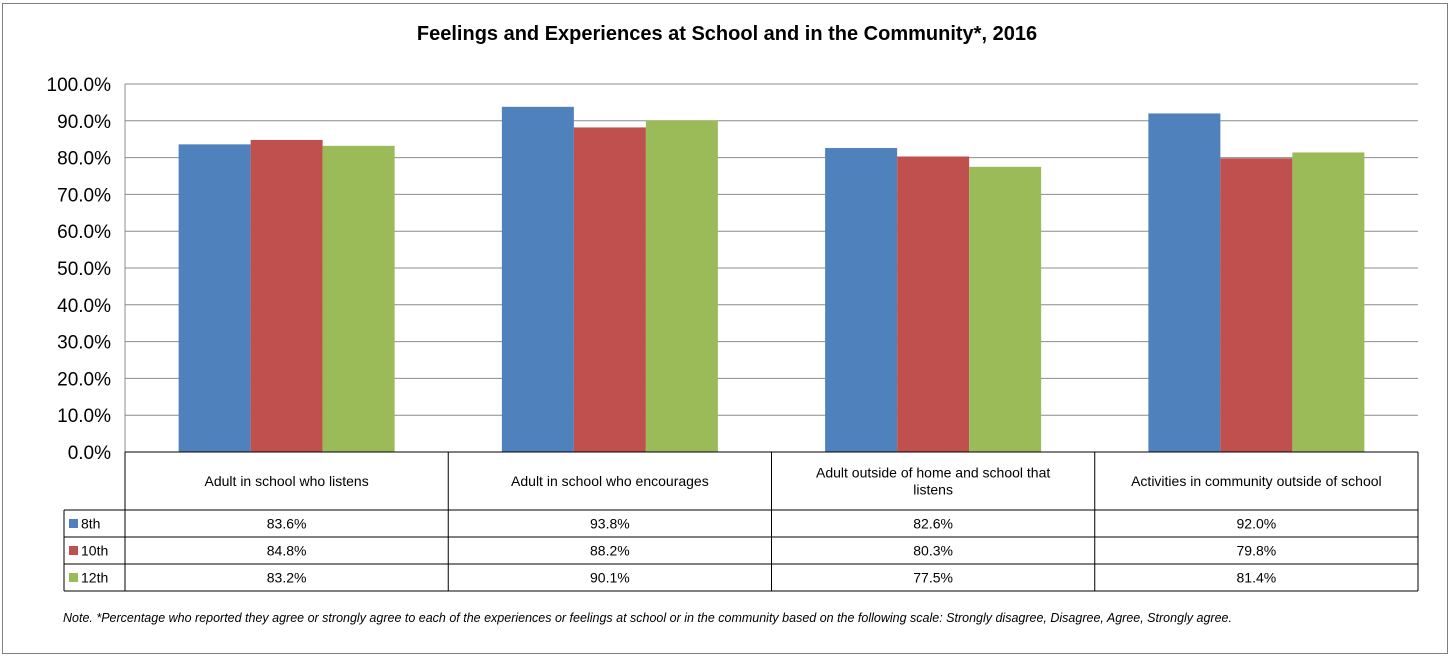 This screenshot has width=1455, height=658. What do you see at coordinates (610, 551) in the screenshot?
I see `data-label: 88.2%` at bounding box center [610, 551].